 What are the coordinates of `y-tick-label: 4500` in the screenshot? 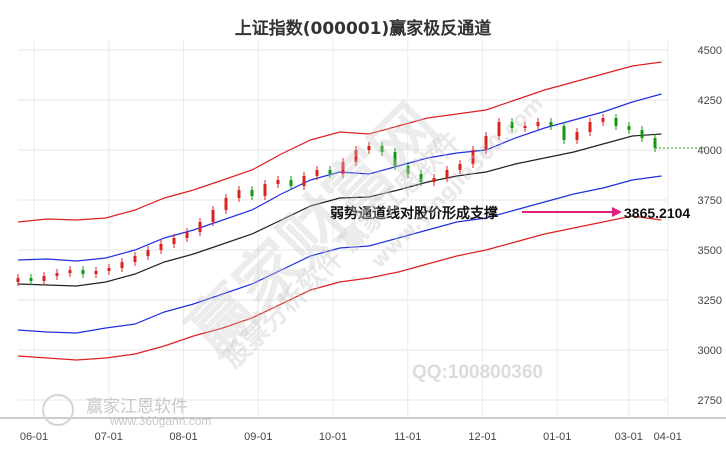 It's located at (710, 51).